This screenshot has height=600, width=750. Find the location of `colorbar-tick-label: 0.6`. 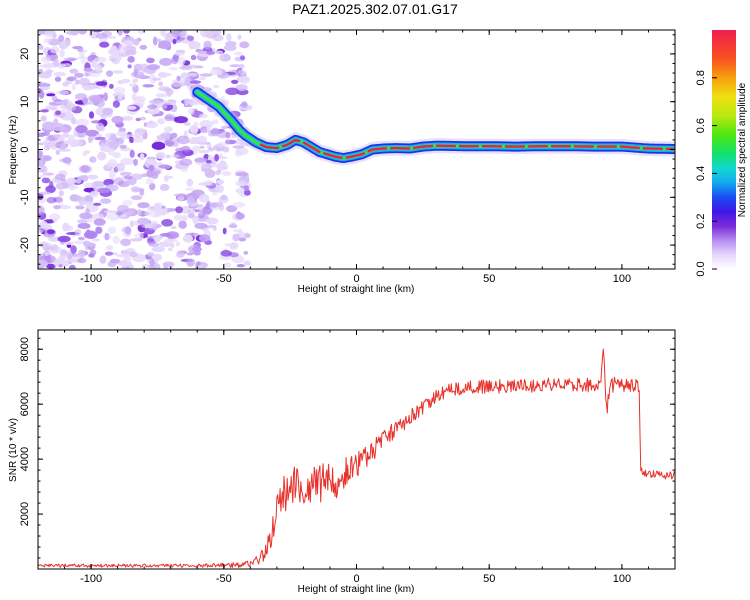

colorbar-tick-label: 0.6 is located at coordinates (701, 125).